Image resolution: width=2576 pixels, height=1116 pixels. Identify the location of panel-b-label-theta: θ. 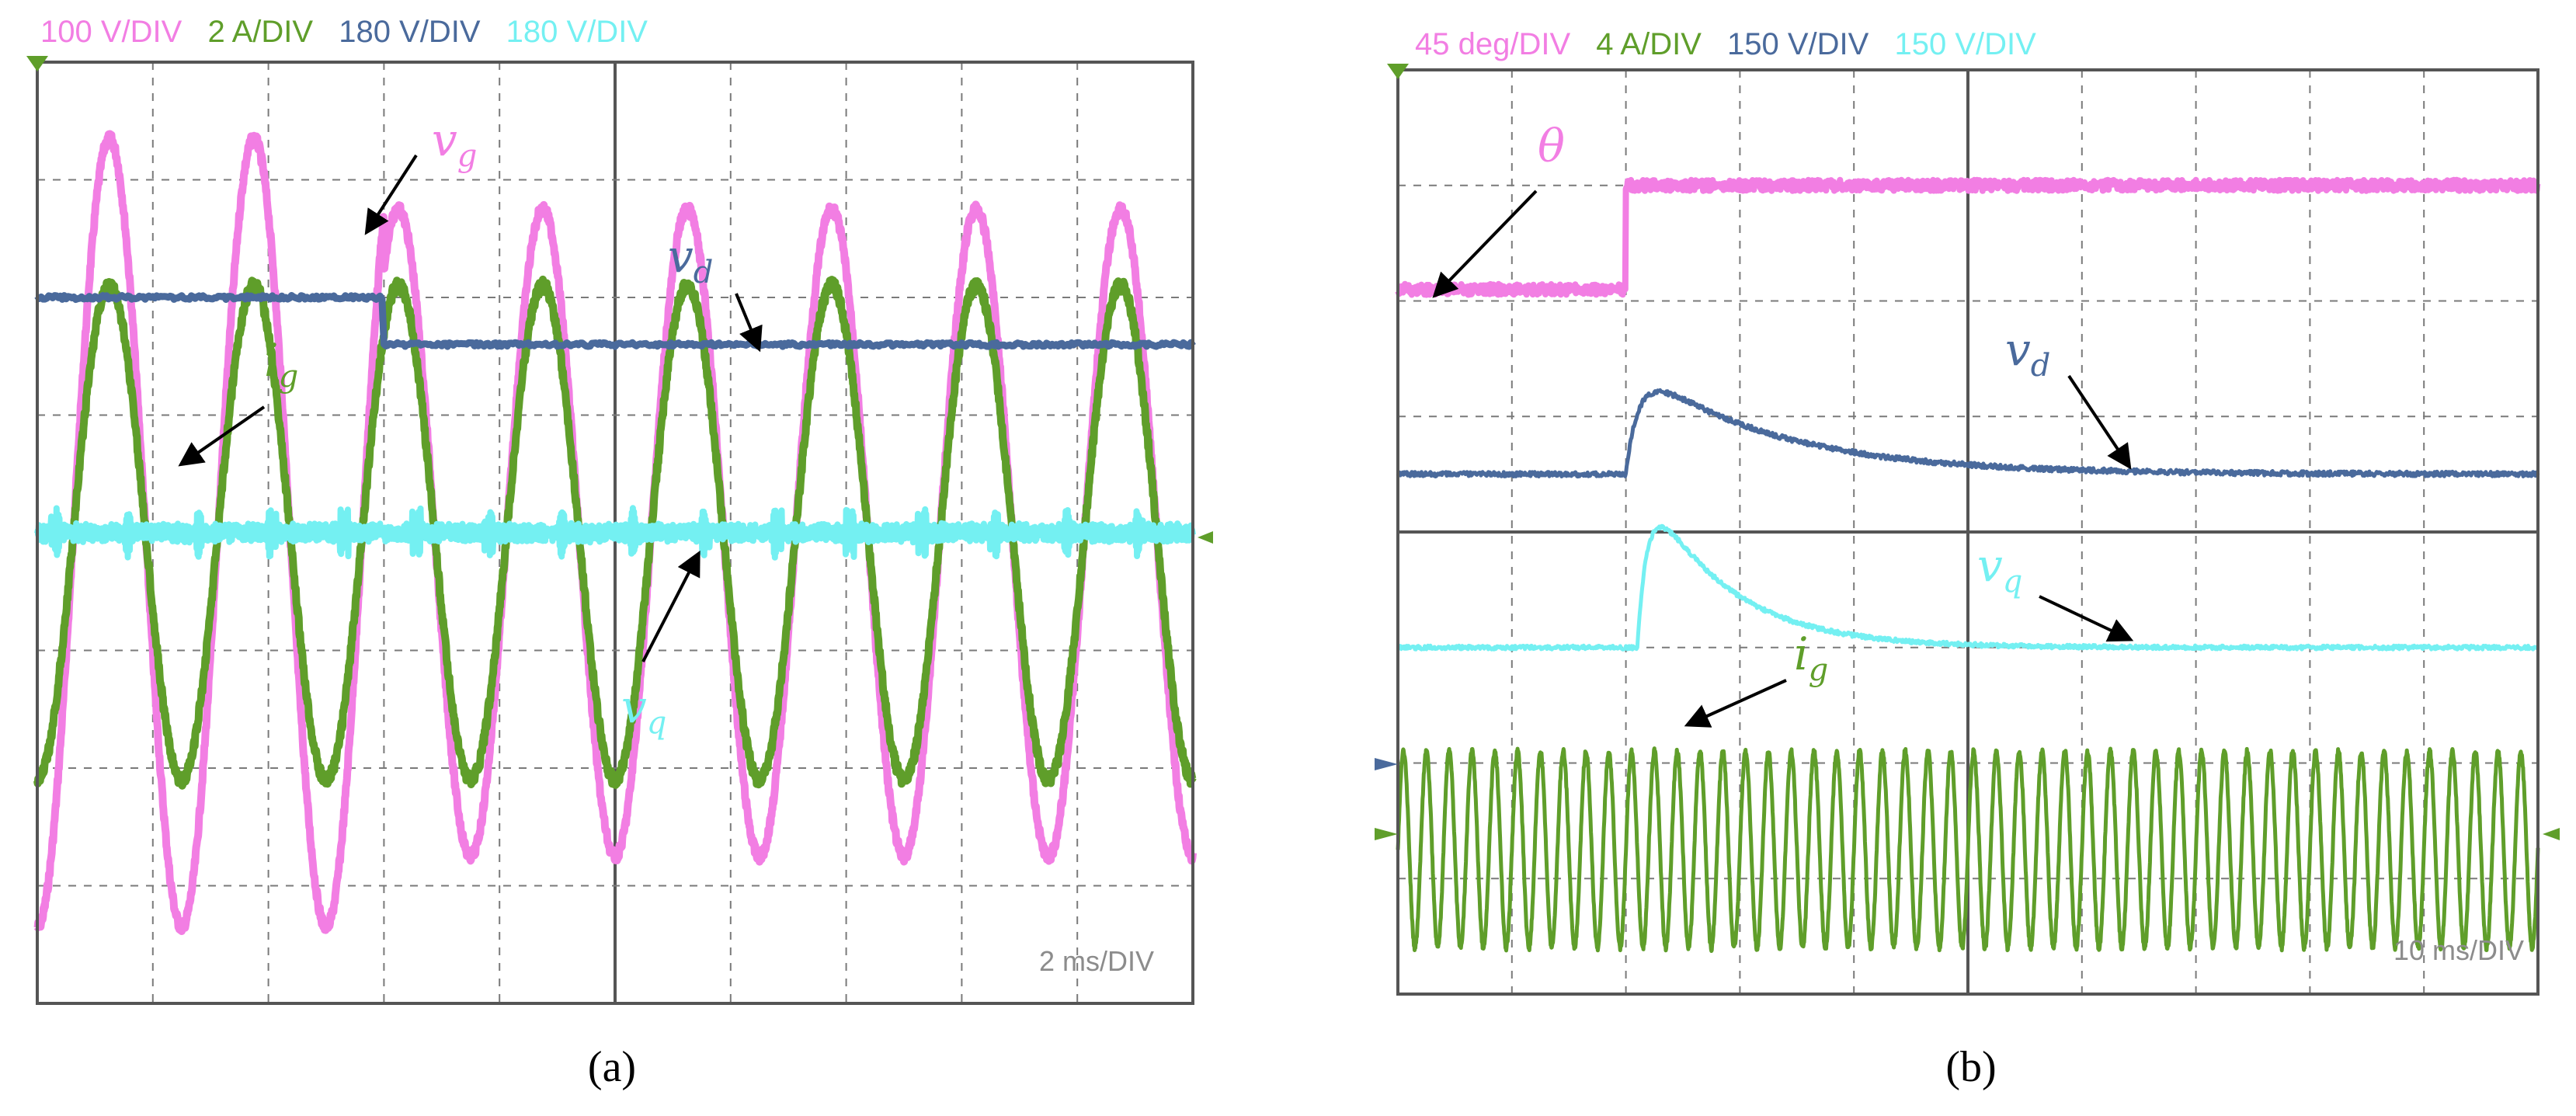
(1551, 146).